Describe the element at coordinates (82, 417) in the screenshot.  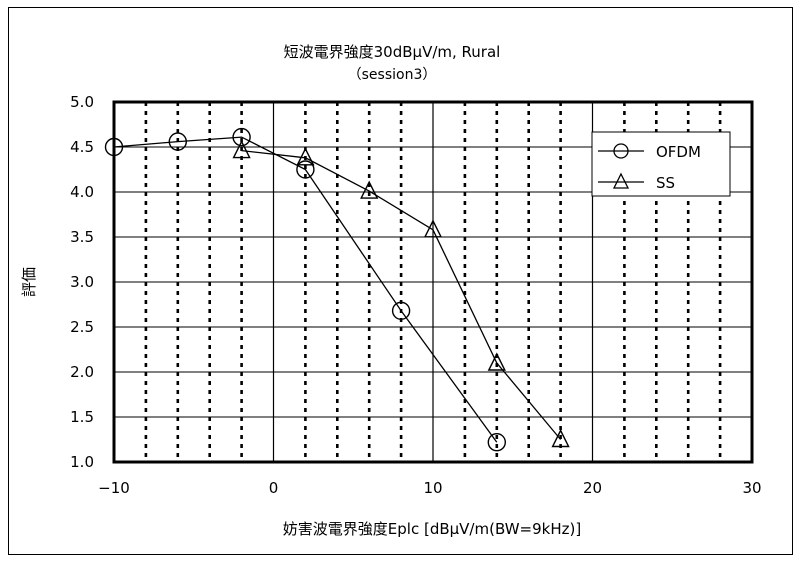
I see `y-tick-label: 1.5` at that location.